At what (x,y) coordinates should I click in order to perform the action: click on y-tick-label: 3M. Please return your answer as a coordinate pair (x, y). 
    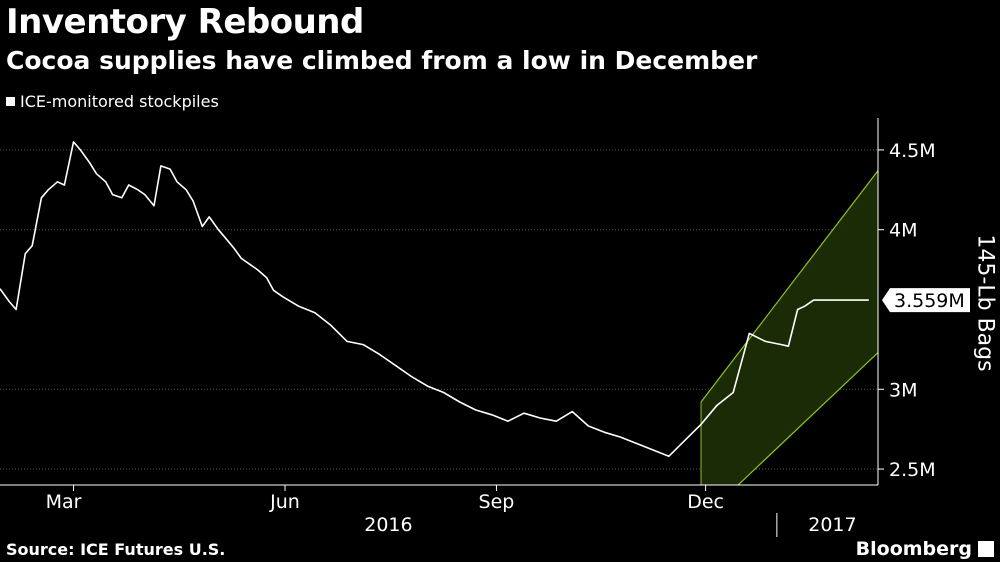
    Looking at the image, I should click on (903, 390).